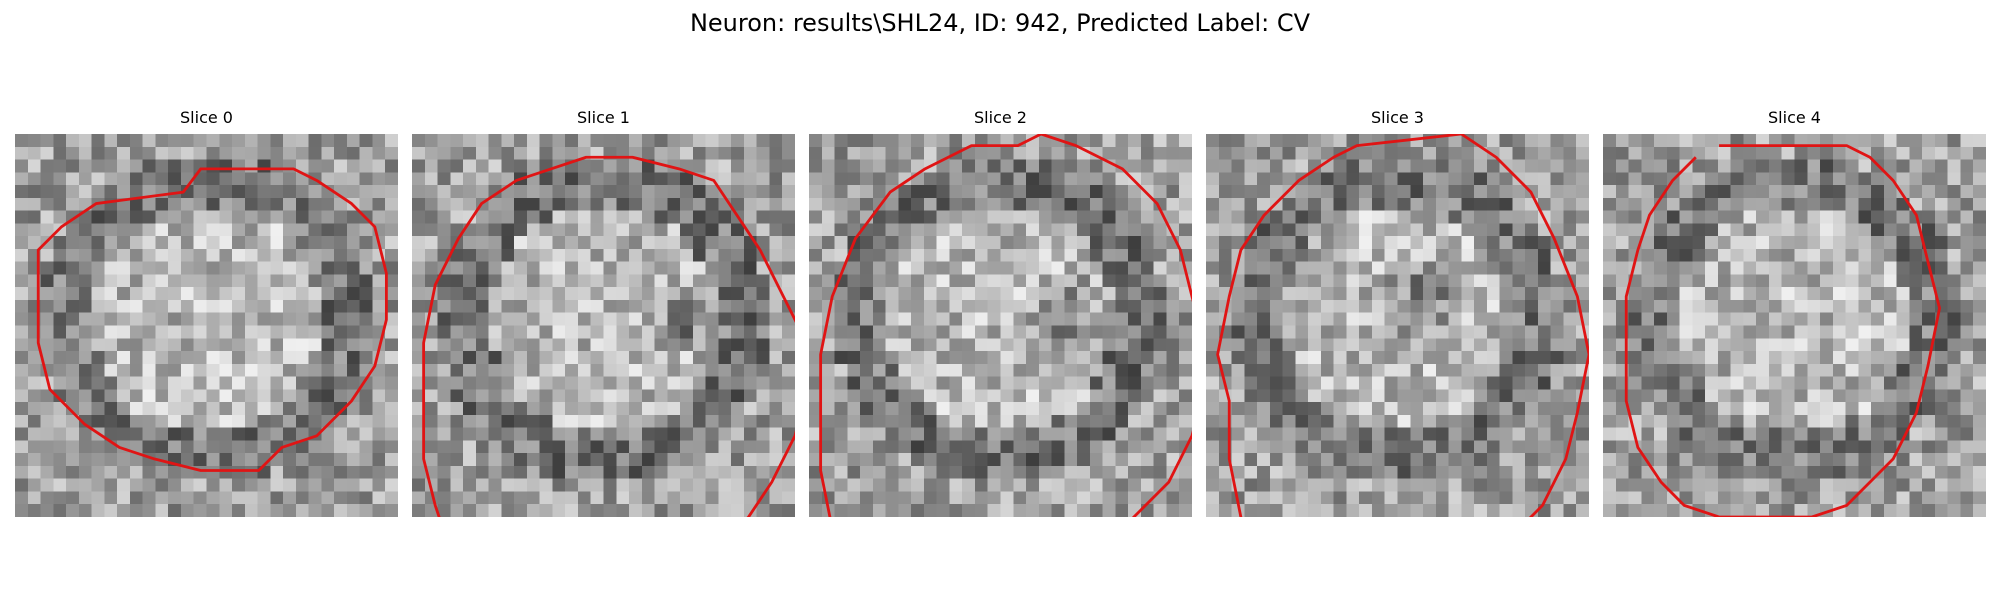  What do you see at coordinates (603, 117) in the screenshot?
I see `slice-title-1: Slice 1` at bounding box center [603, 117].